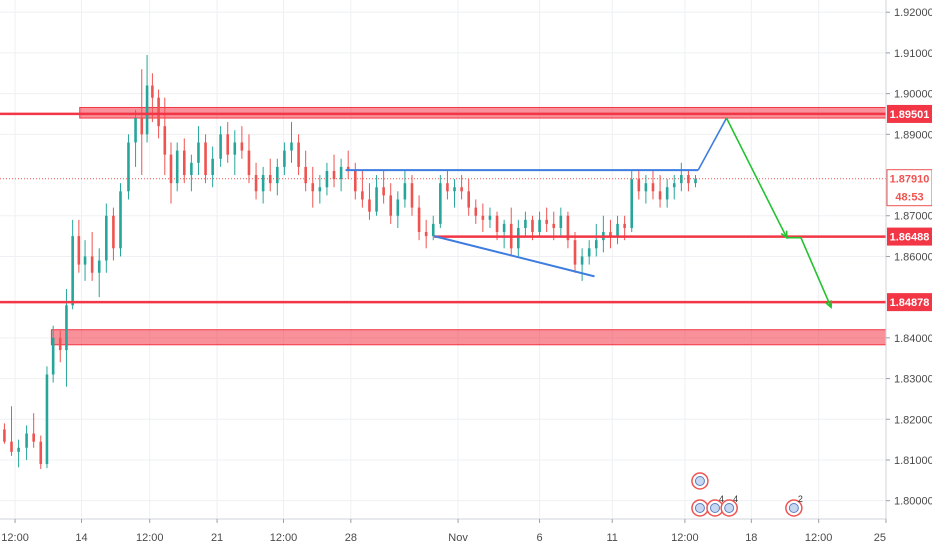 This screenshot has height=550, width=932. Describe the element at coordinates (612, 538) in the screenshot. I see `x-tick-label: 11` at that location.